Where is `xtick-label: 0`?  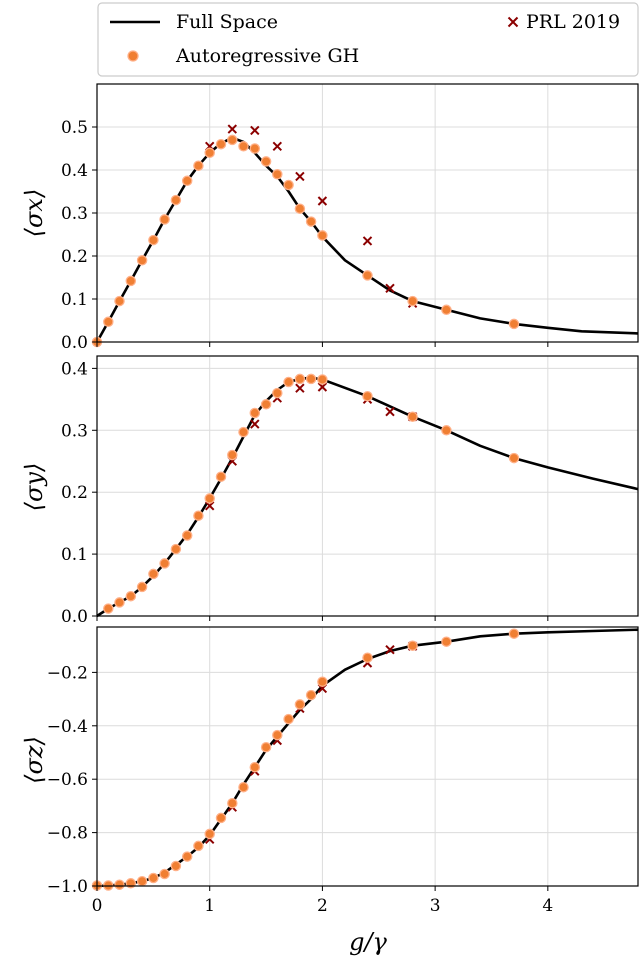
xtick-label: 0 is located at coordinates (97, 906).